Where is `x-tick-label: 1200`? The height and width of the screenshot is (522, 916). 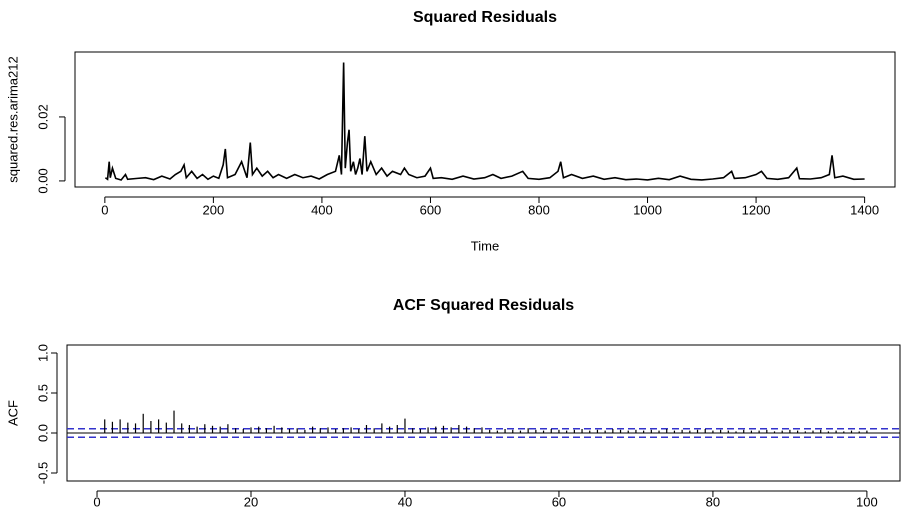 x-tick-label: 1200 is located at coordinates (756, 209).